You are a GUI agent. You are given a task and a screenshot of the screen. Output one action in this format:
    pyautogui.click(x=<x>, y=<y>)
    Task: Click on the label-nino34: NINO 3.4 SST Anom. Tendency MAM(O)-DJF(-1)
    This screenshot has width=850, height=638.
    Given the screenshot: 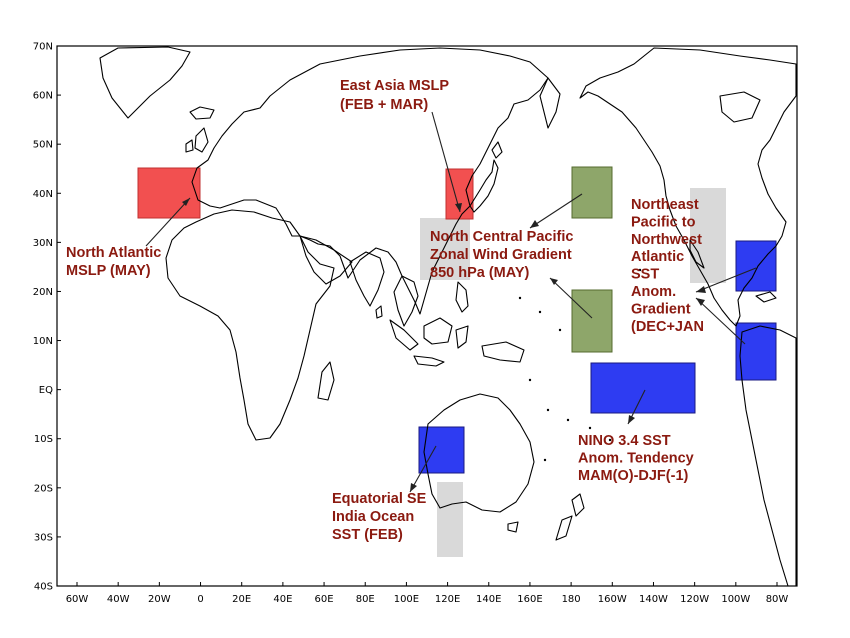 What is the action you would take?
    pyautogui.click(x=636, y=458)
    